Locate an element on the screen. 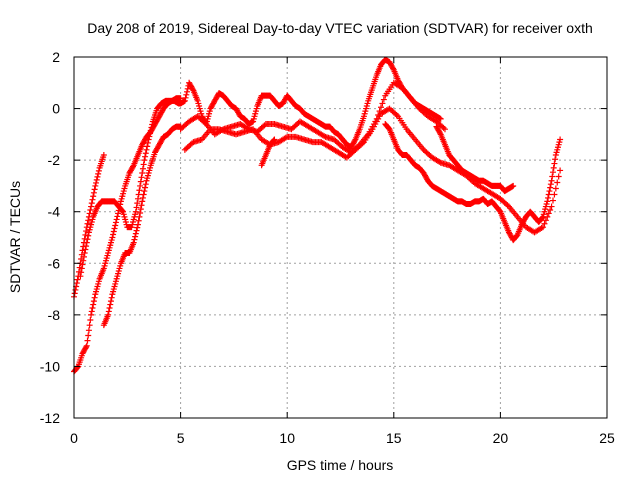 The image size is (640, 480). x-tick-label: 0 is located at coordinates (74, 438).